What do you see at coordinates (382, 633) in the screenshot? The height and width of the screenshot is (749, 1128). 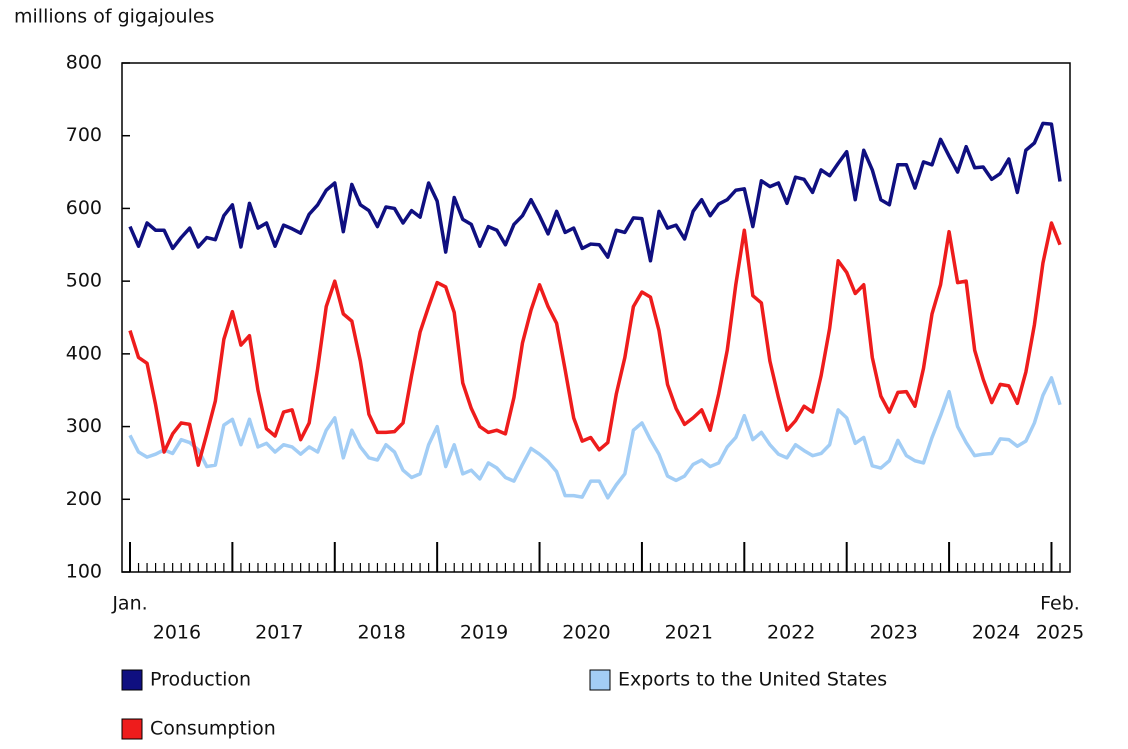 I see `year-label: 2018` at bounding box center [382, 633].